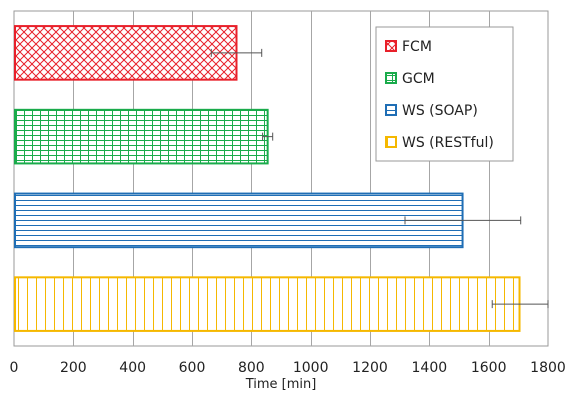  What do you see at coordinates (311, 368) in the screenshot?
I see `x-tick-label-5: 1000` at bounding box center [311, 368].